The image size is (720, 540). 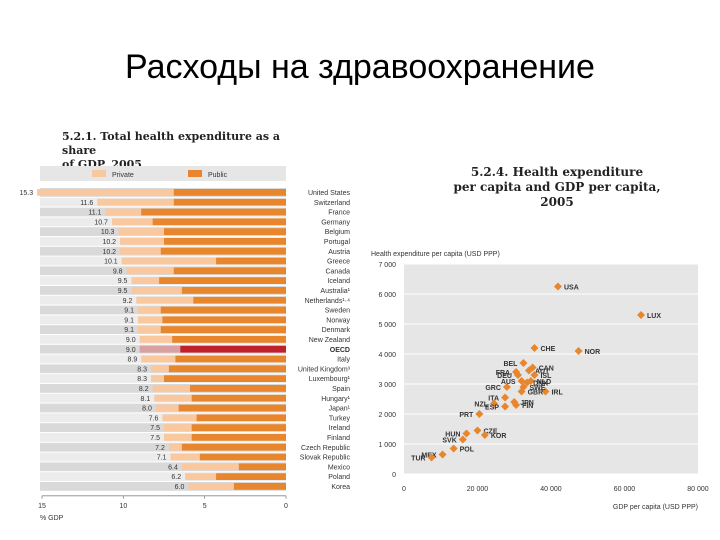 I want to click on scatter-point: IRL, so click(x=552, y=392).